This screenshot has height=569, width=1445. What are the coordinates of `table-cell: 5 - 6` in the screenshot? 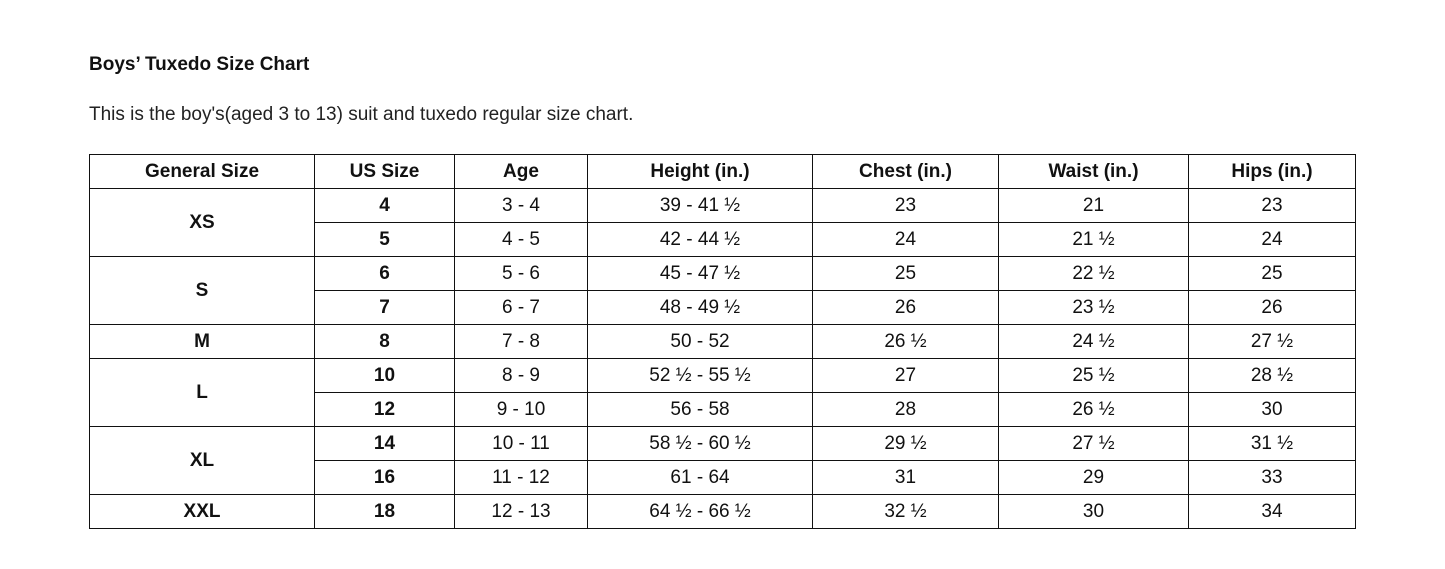 It's located at (521, 273).